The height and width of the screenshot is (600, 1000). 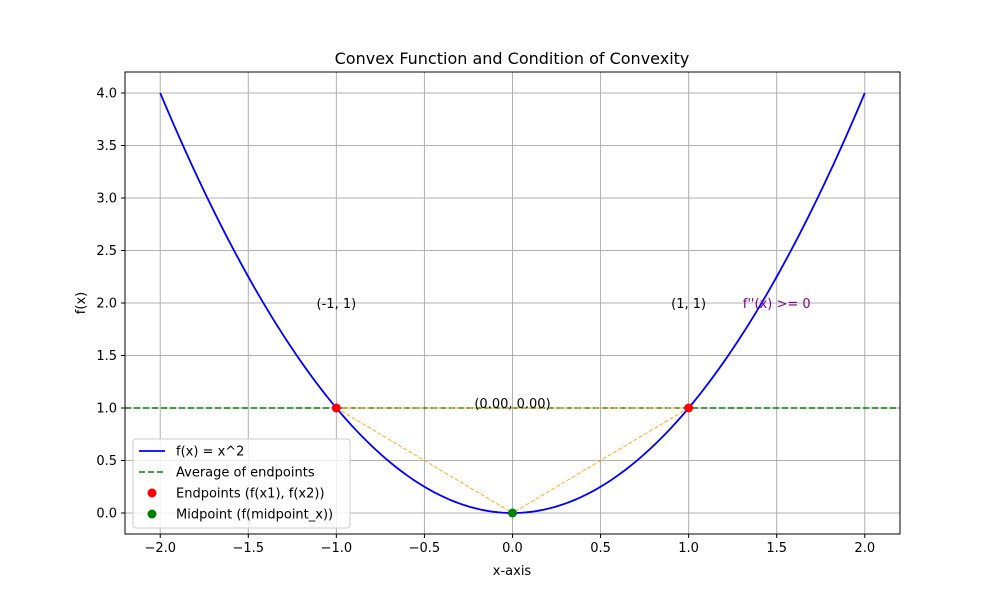 What do you see at coordinates (245, 473) in the screenshot?
I see `legend-label: Average of endpoints` at bounding box center [245, 473].